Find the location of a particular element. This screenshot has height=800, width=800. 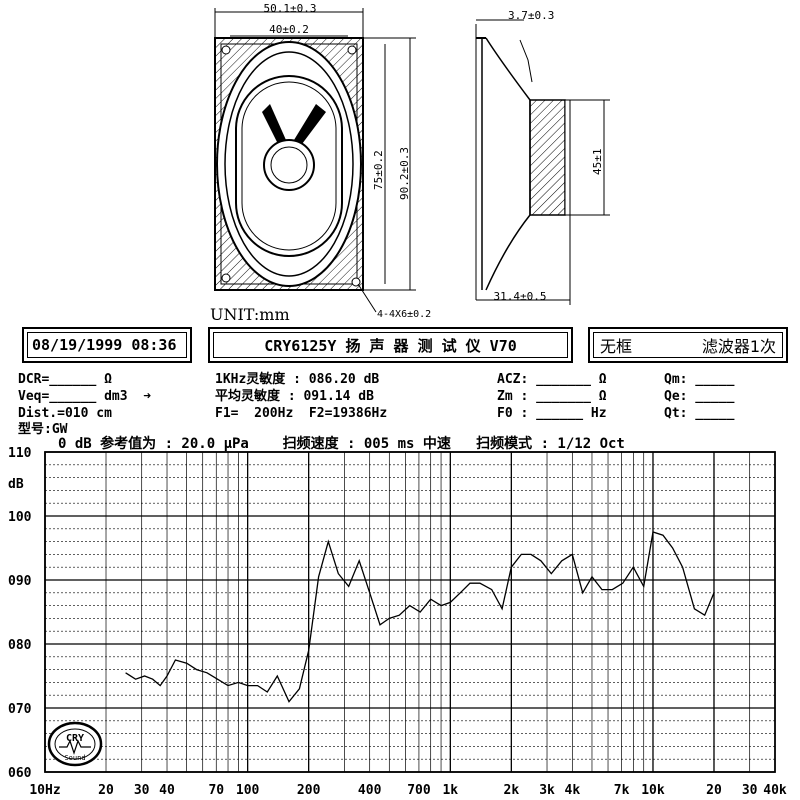

x-tick-label: 700 is located at coordinates (419, 790).